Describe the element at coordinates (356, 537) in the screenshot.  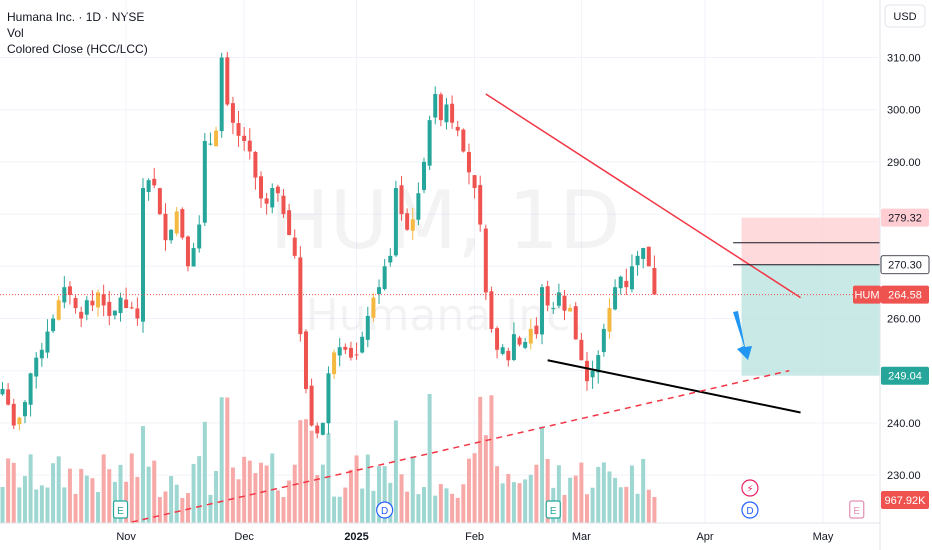
I see `time-tick-label: 2025` at that location.